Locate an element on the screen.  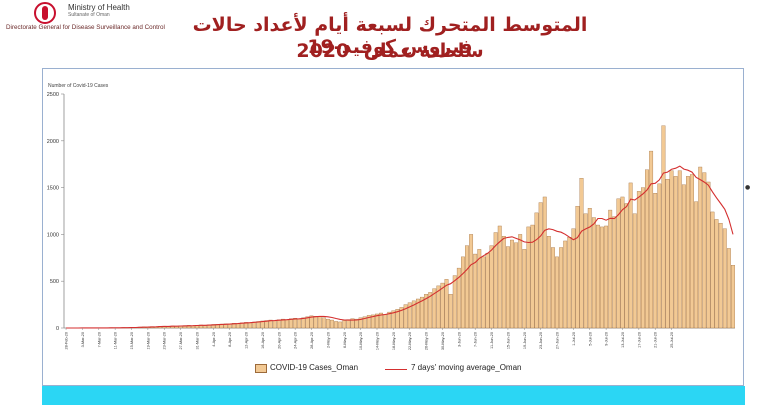
y-axis-label: Number of Covid-19 Cases is located at coordinates (78, 86).